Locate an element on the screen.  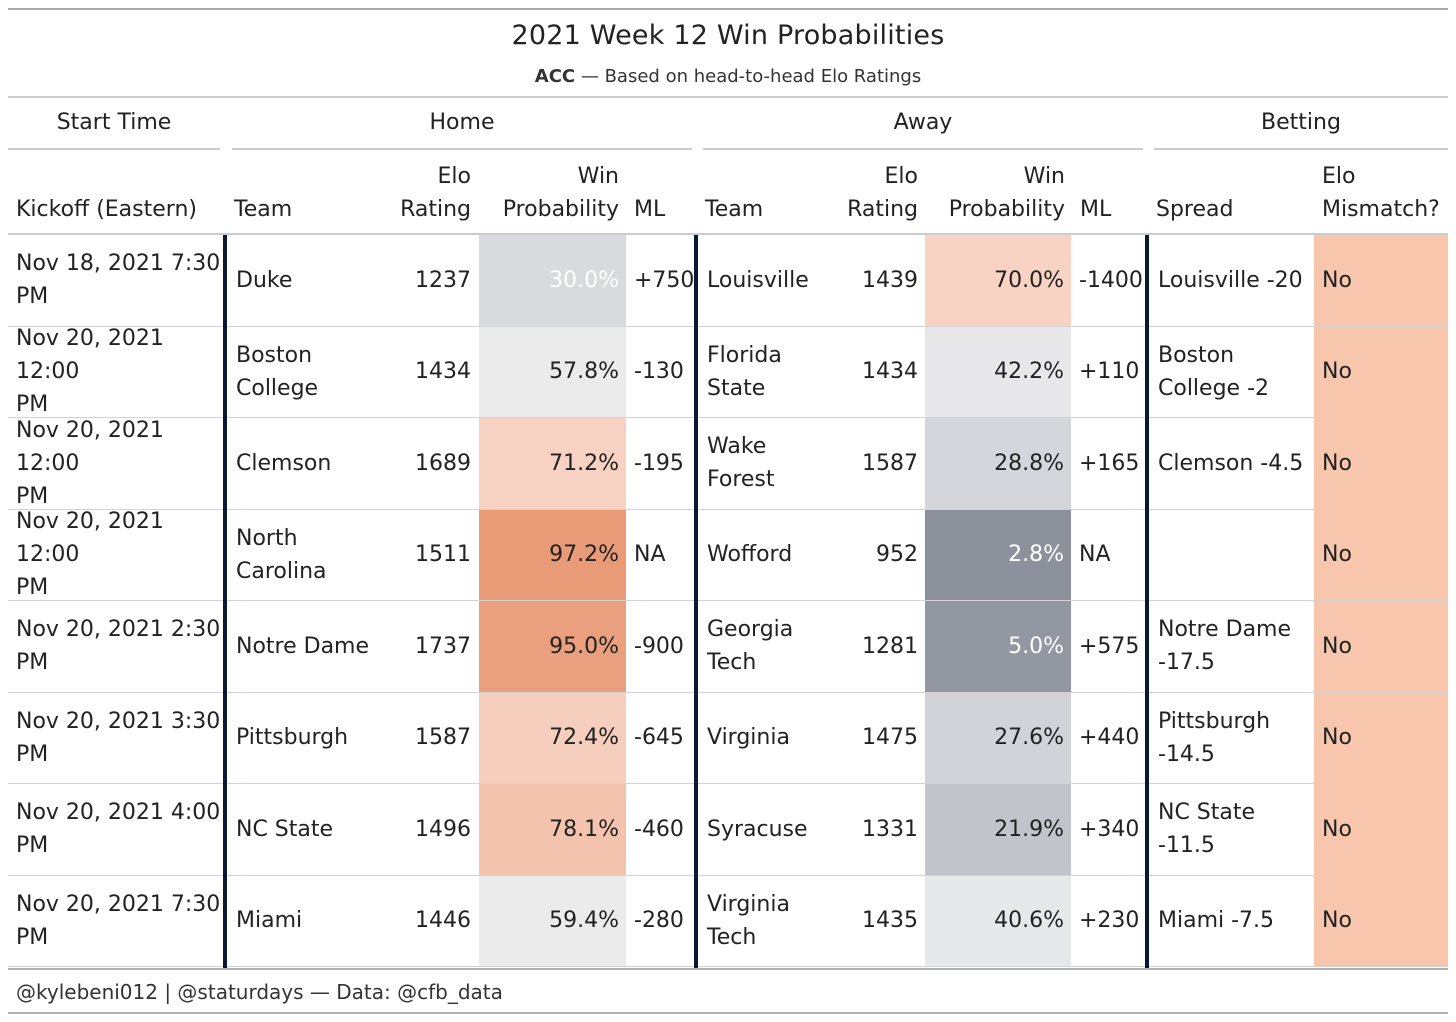
cell-home-ml: -645 is located at coordinates (664, 738).